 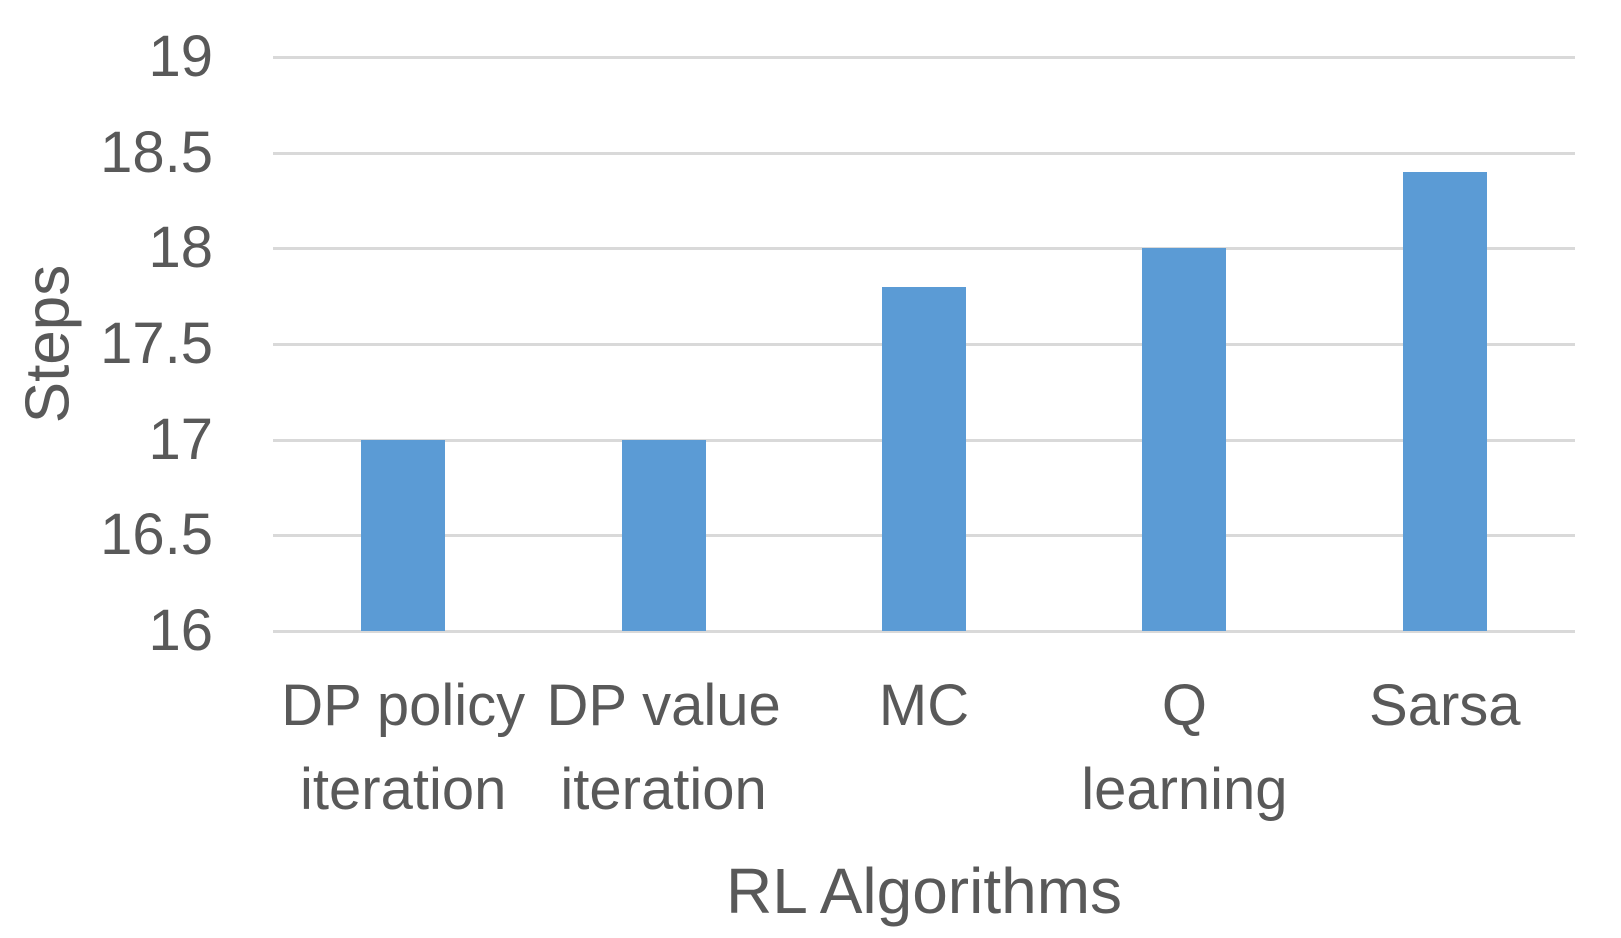 I want to click on bar-q-learning, so click(x=1184, y=439).